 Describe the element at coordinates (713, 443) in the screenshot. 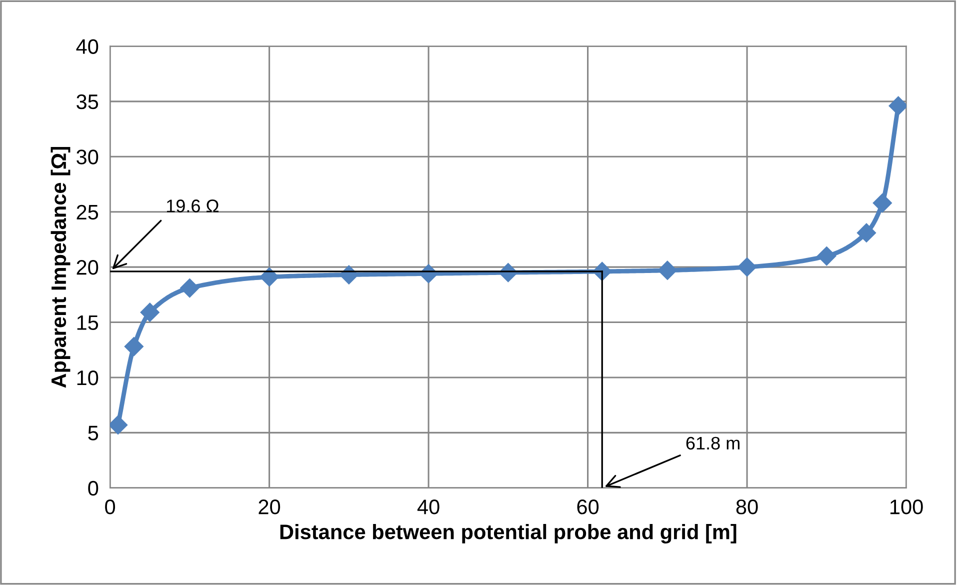

I see `annotation: 61.8 m` at that location.